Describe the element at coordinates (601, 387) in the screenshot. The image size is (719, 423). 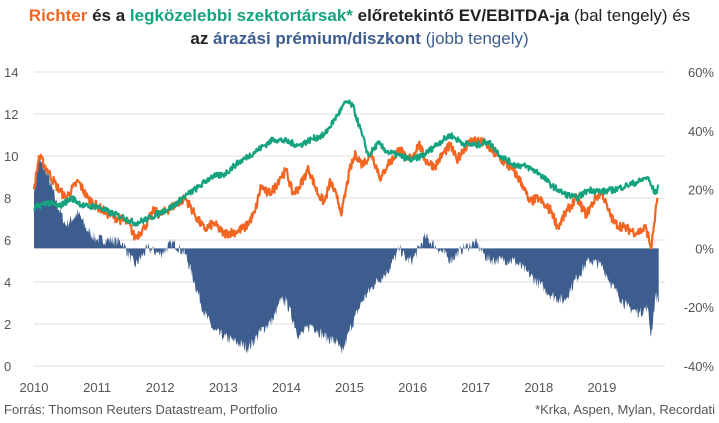
I see `x-tick-label: 2019` at that location.